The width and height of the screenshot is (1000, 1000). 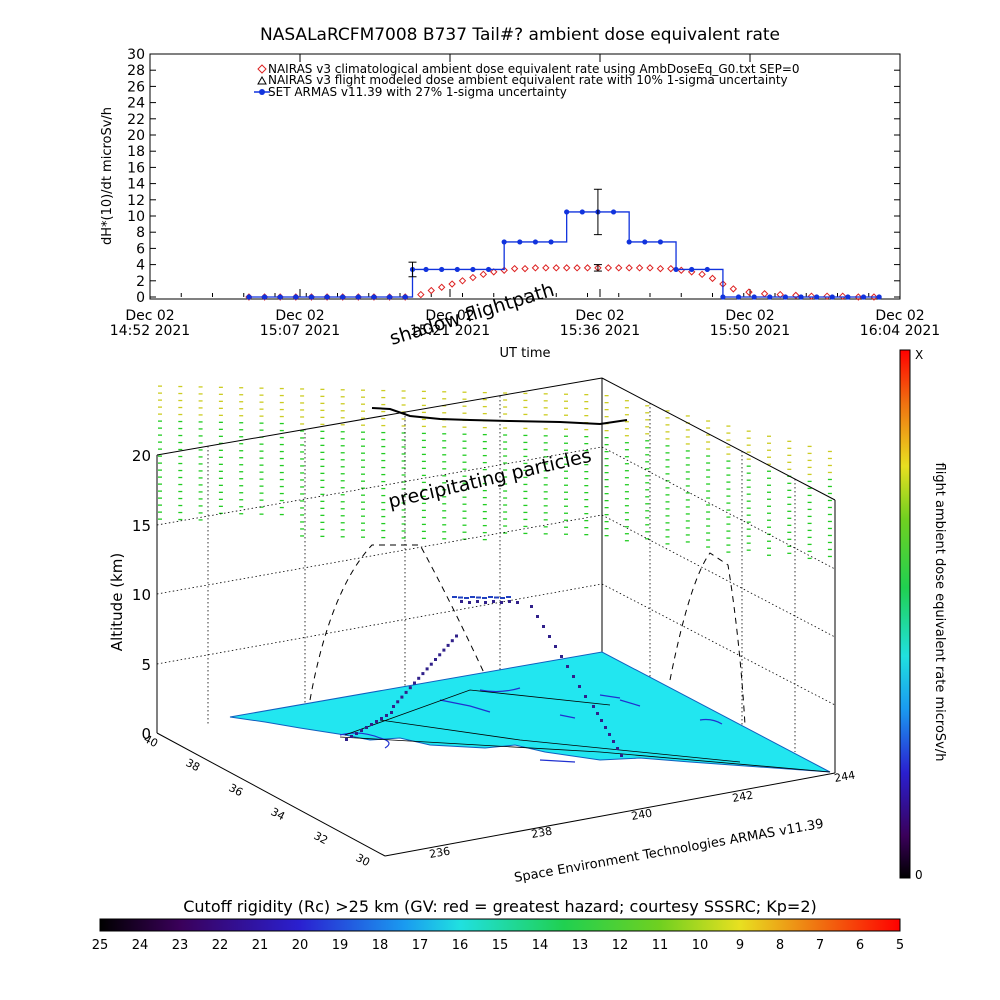 What do you see at coordinates (899, 316) in the screenshot?
I see `x-tick-label-date: Dec 02` at bounding box center [899, 316].